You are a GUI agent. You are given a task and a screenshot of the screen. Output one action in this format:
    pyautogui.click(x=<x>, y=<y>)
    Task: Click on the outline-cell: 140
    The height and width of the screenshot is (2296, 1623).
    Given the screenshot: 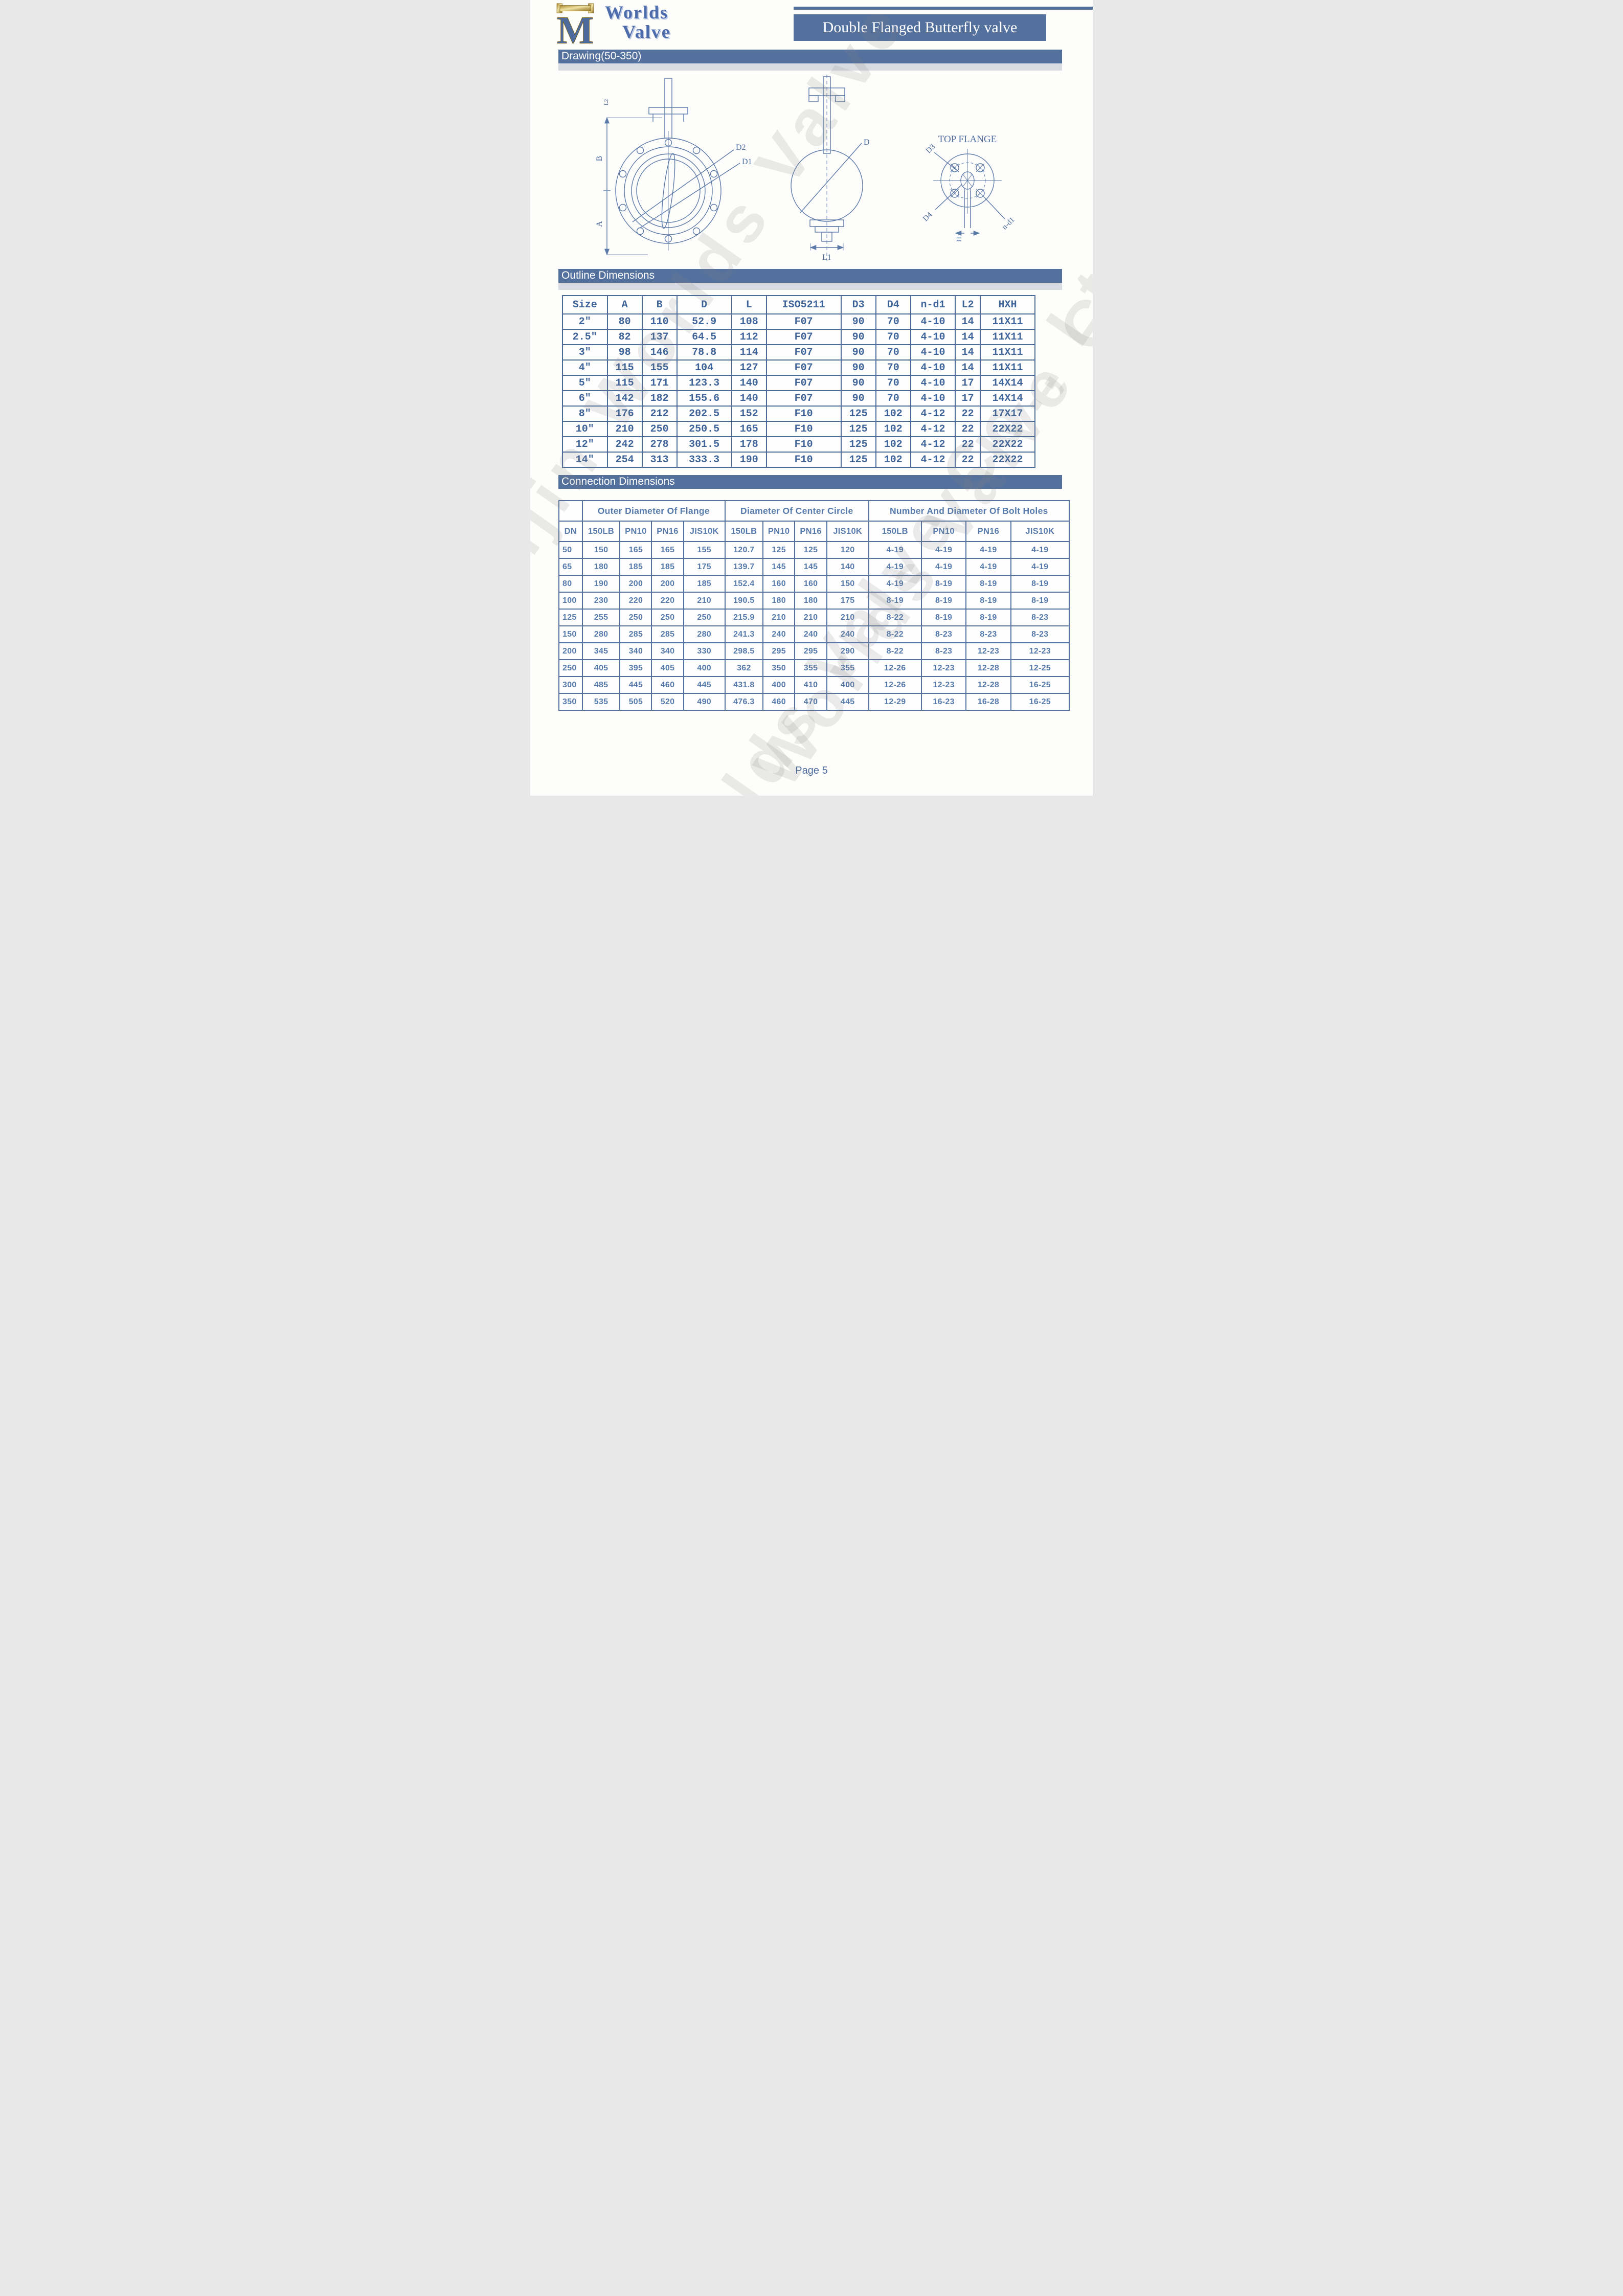 What is the action you would take?
    pyautogui.click(x=749, y=383)
    